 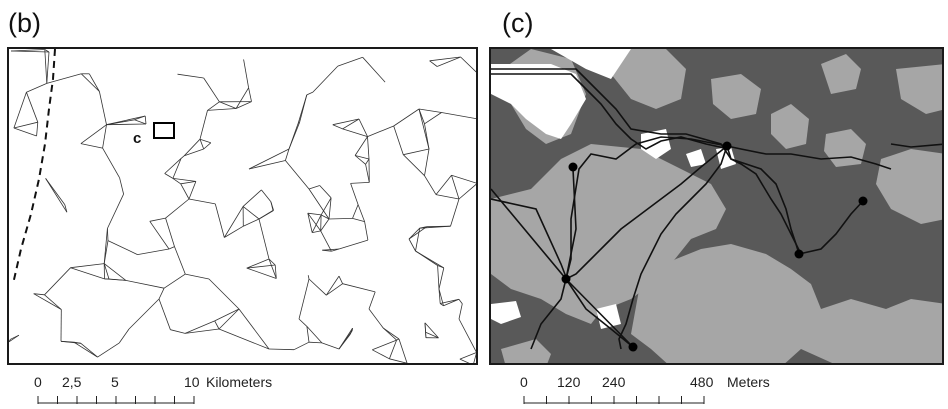 I want to click on scale-b-tick-5: 5, so click(x=115, y=382).